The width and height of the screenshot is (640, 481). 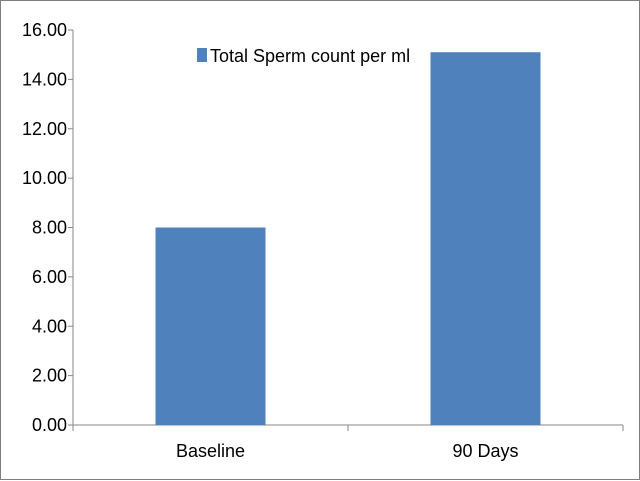 What do you see at coordinates (485, 451) in the screenshot?
I see `x-category-label: 90 Days` at bounding box center [485, 451].